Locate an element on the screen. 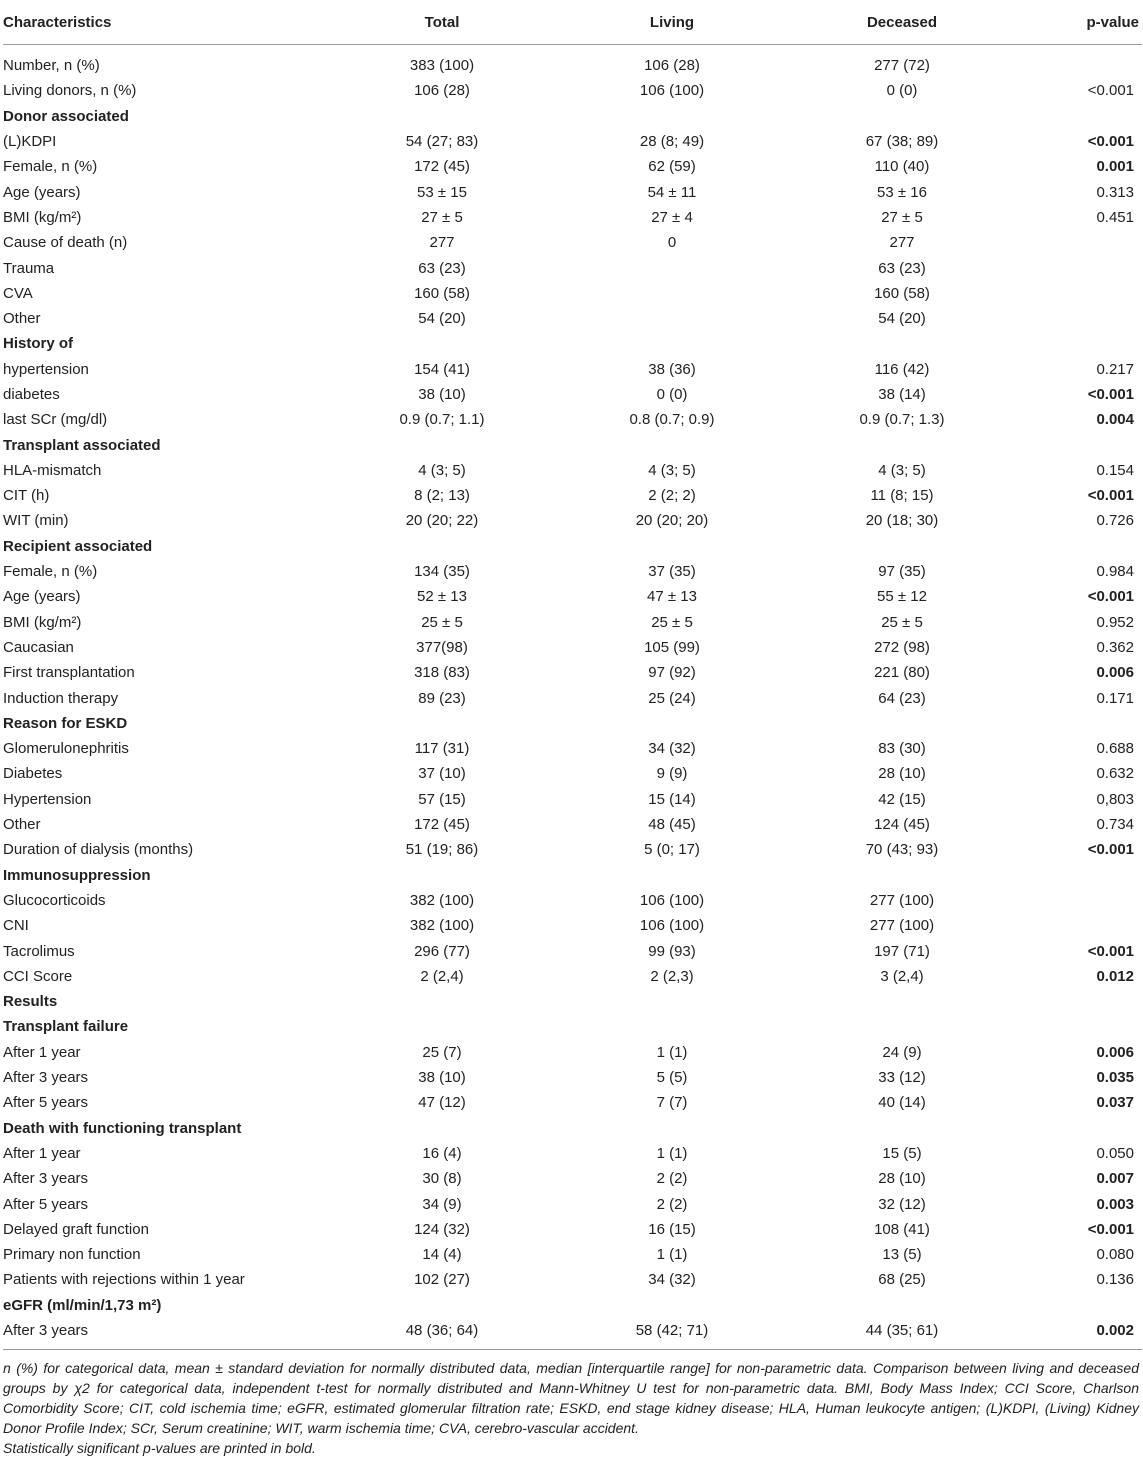  cell-deceased: 54 (20) is located at coordinates (902, 319).